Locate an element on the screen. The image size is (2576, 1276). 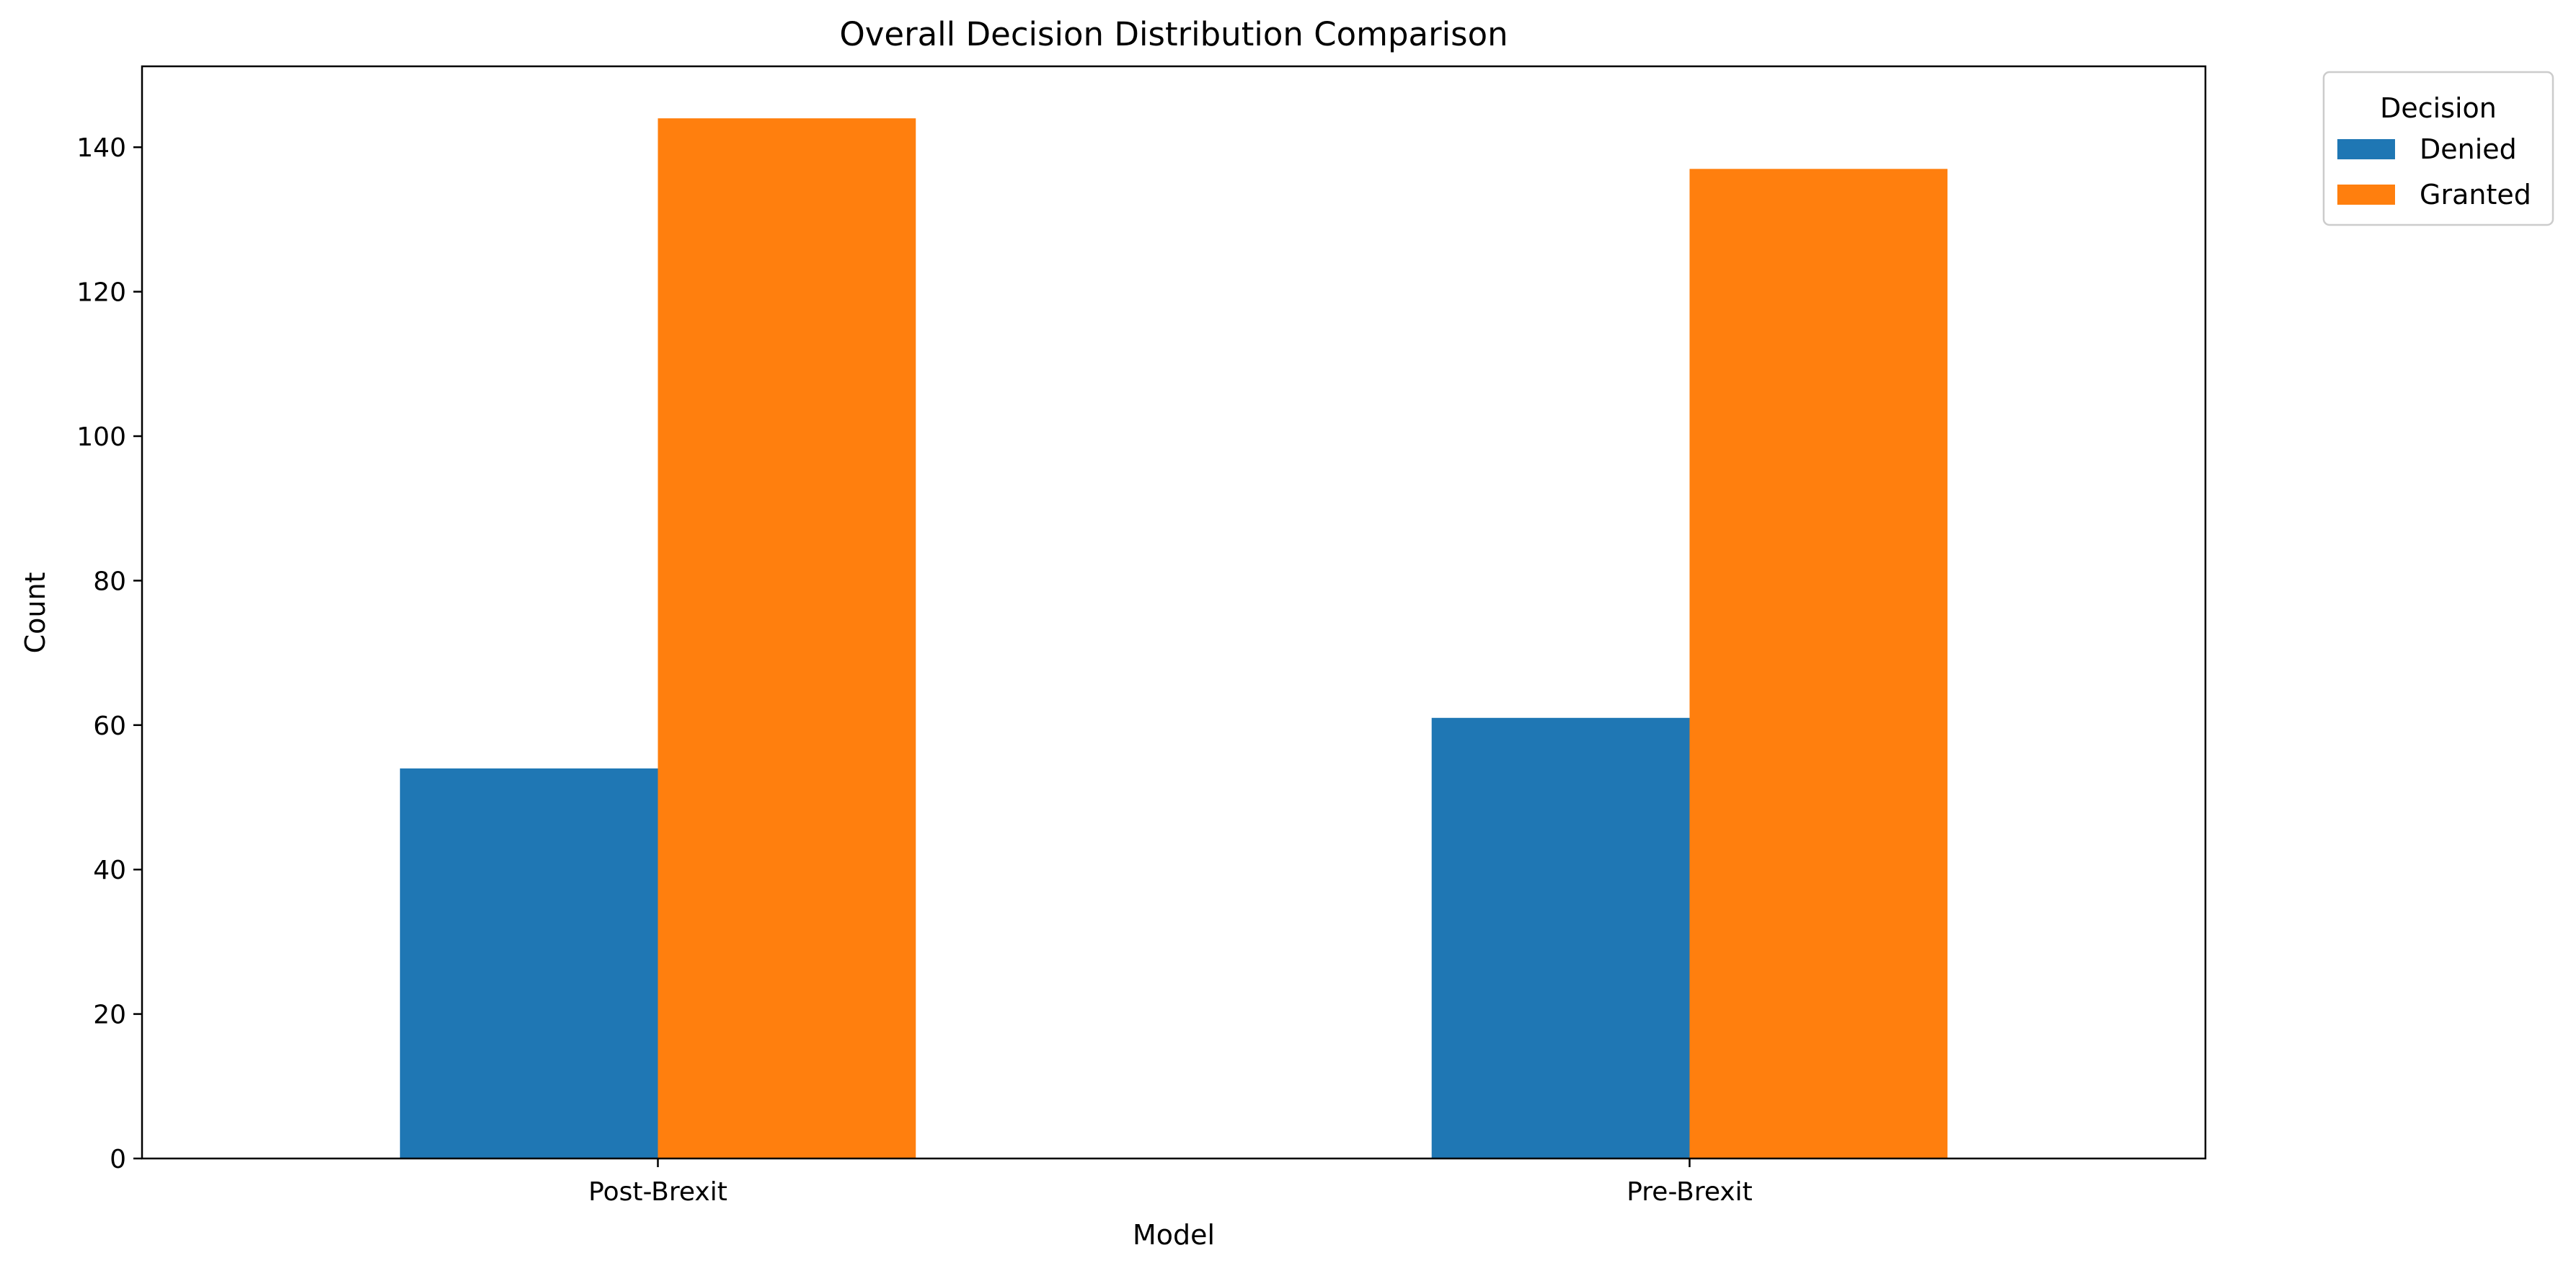
x-axis: Post-Brexit Pre-Brexit is located at coordinates (1170, 1182).